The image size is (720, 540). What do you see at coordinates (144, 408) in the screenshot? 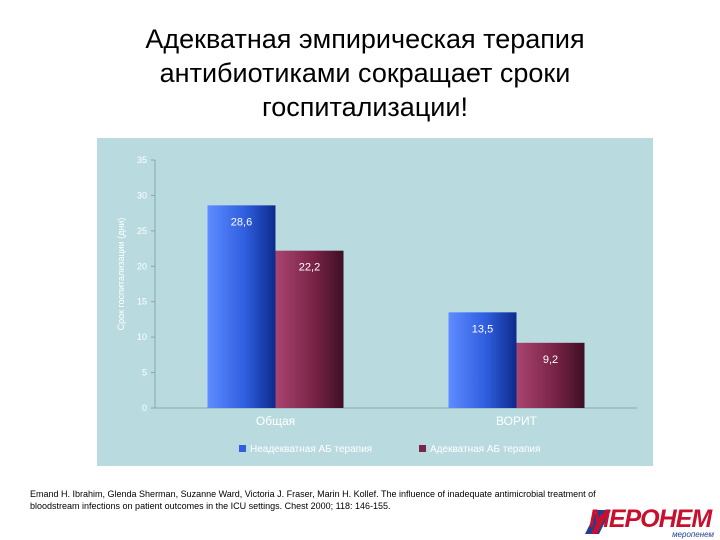
I see `y-tick-label: 0` at bounding box center [144, 408].